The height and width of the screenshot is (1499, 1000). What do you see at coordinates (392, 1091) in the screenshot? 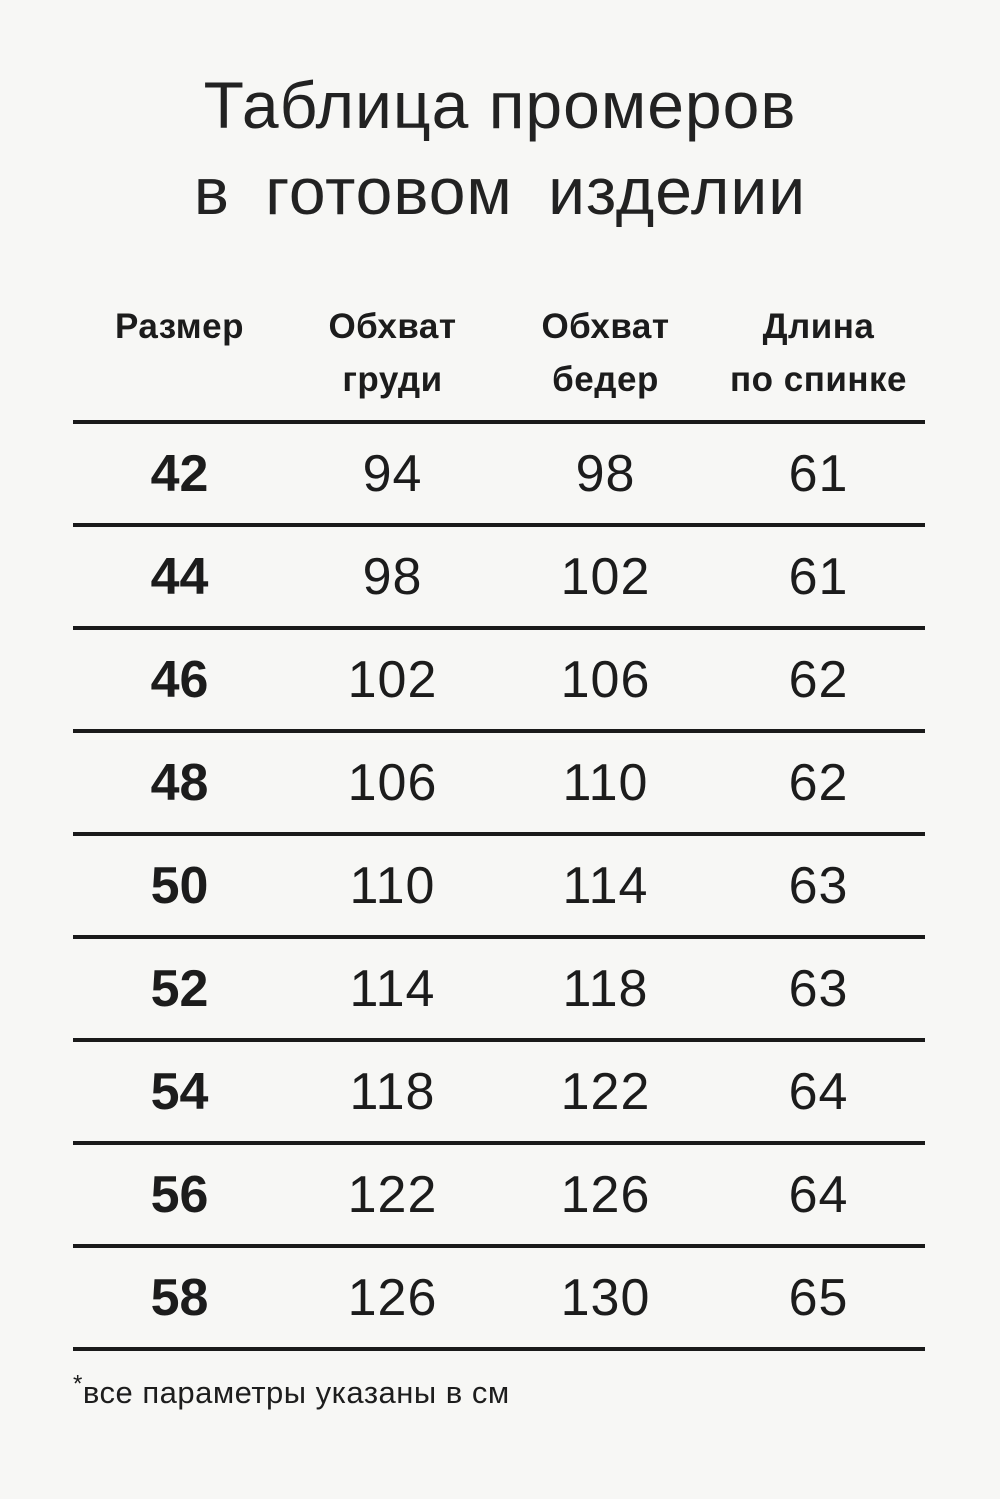
I see `chest-cell: 118` at bounding box center [392, 1091].